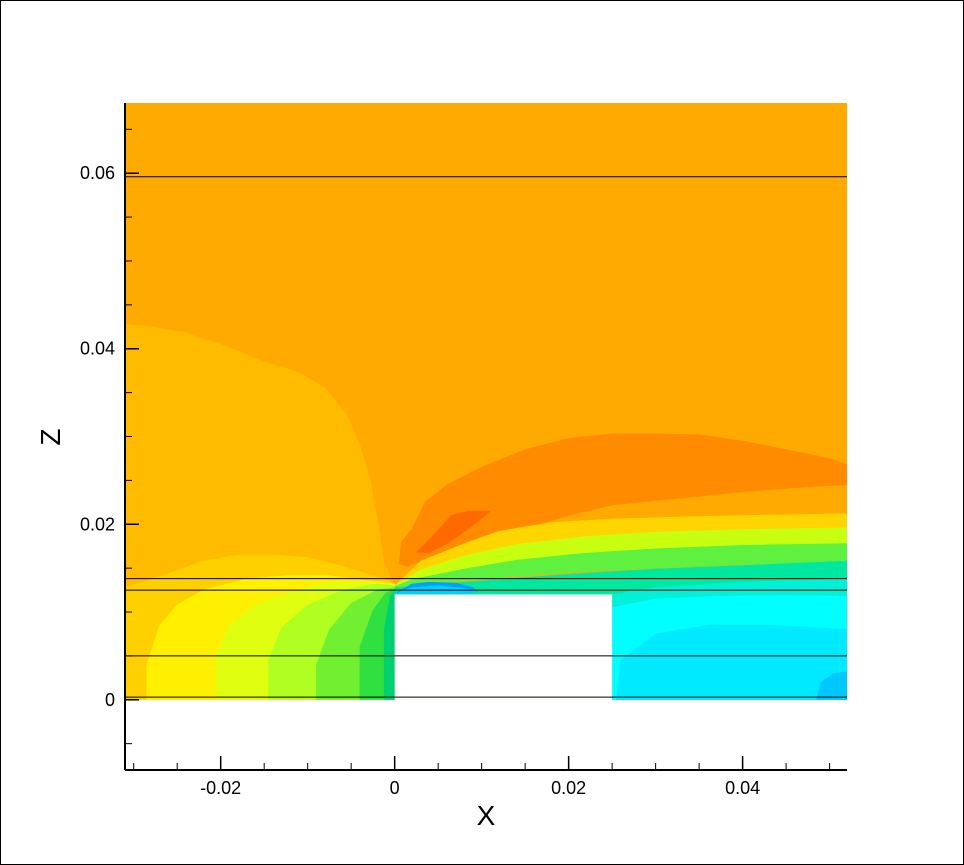 This screenshot has height=865, width=964. What do you see at coordinates (568, 788) in the screenshot?
I see `x-tick-label: 0.02` at bounding box center [568, 788].